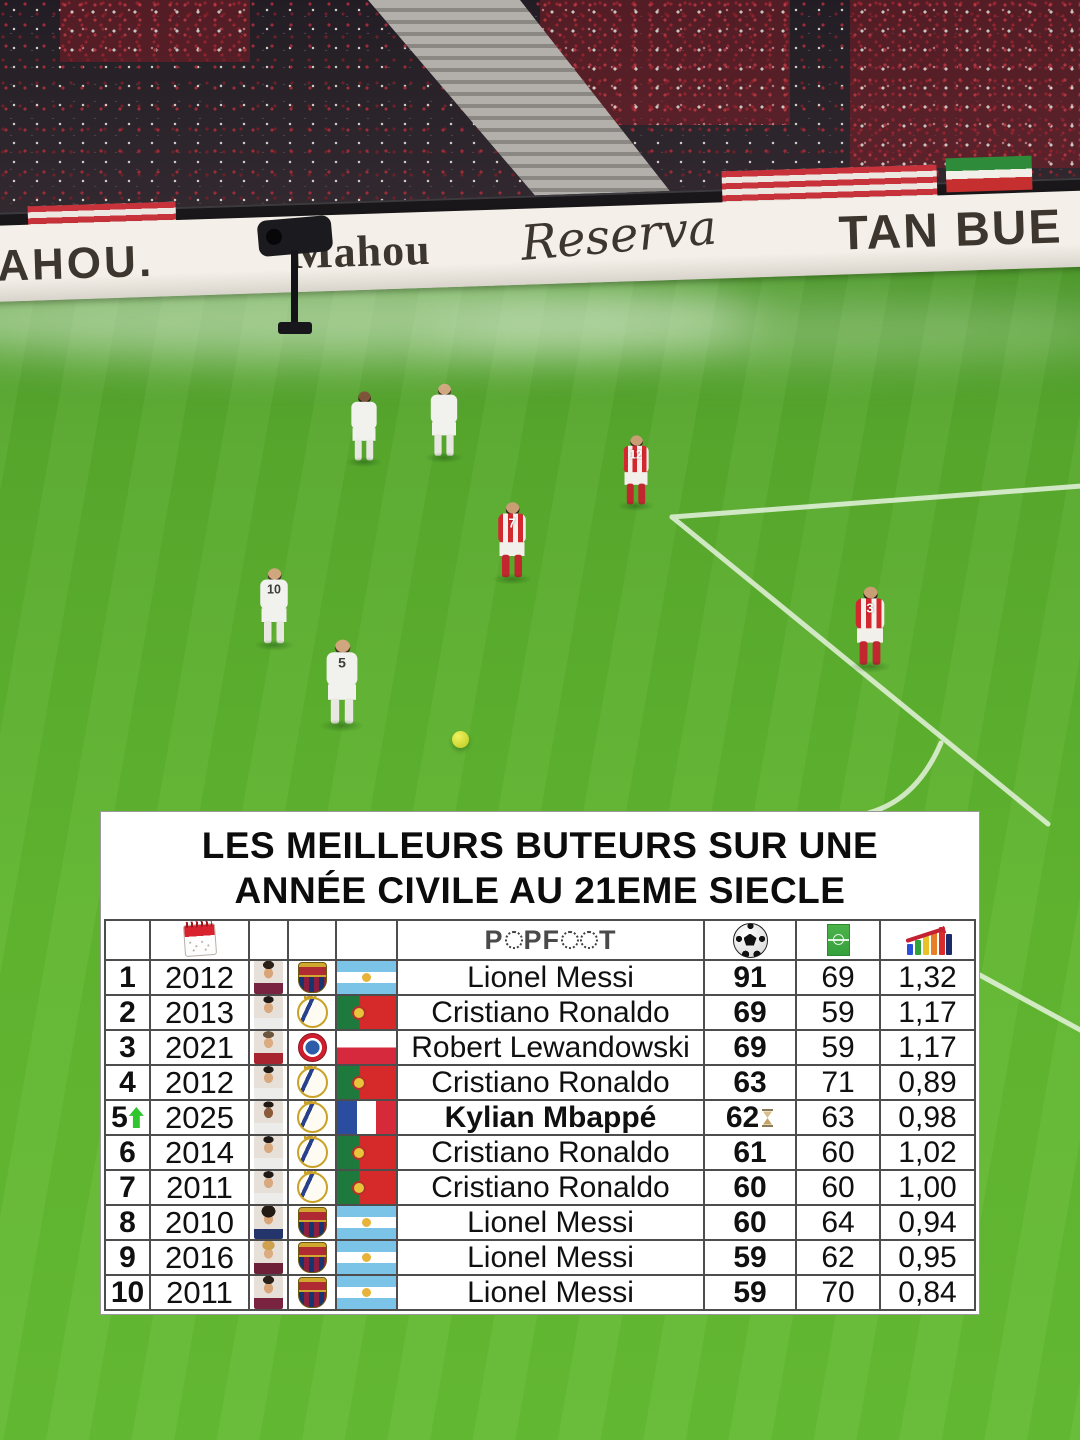  Describe the element at coordinates (838, 1222) in the screenshot. I see `matches-cell: 64` at that location.